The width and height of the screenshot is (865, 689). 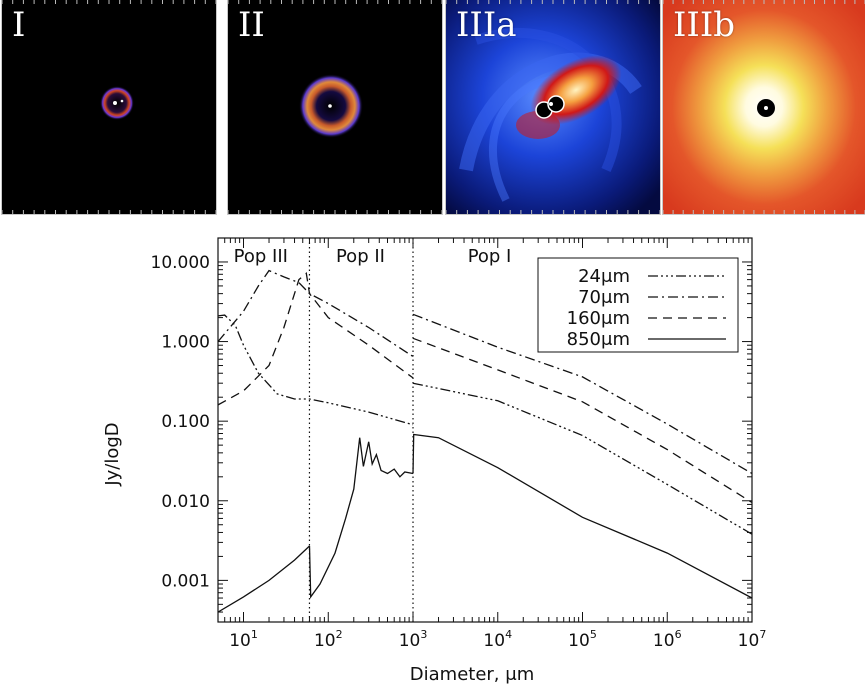 What do you see at coordinates (361, 518) in the screenshot?
I see `series-line-850m-seg1` at bounding box center [361, 518].